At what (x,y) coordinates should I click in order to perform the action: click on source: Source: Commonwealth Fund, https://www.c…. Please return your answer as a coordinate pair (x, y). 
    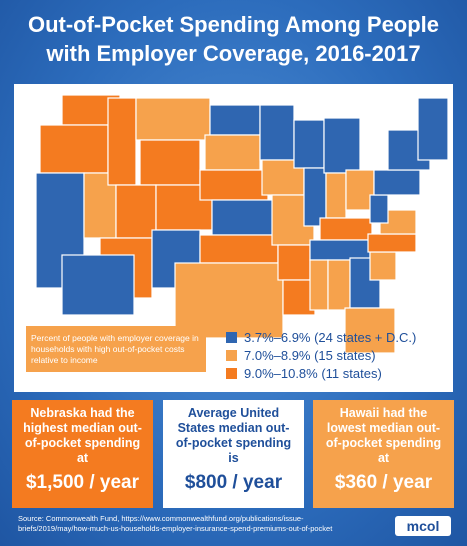
    Looking at the image, I should click on (175, 523).